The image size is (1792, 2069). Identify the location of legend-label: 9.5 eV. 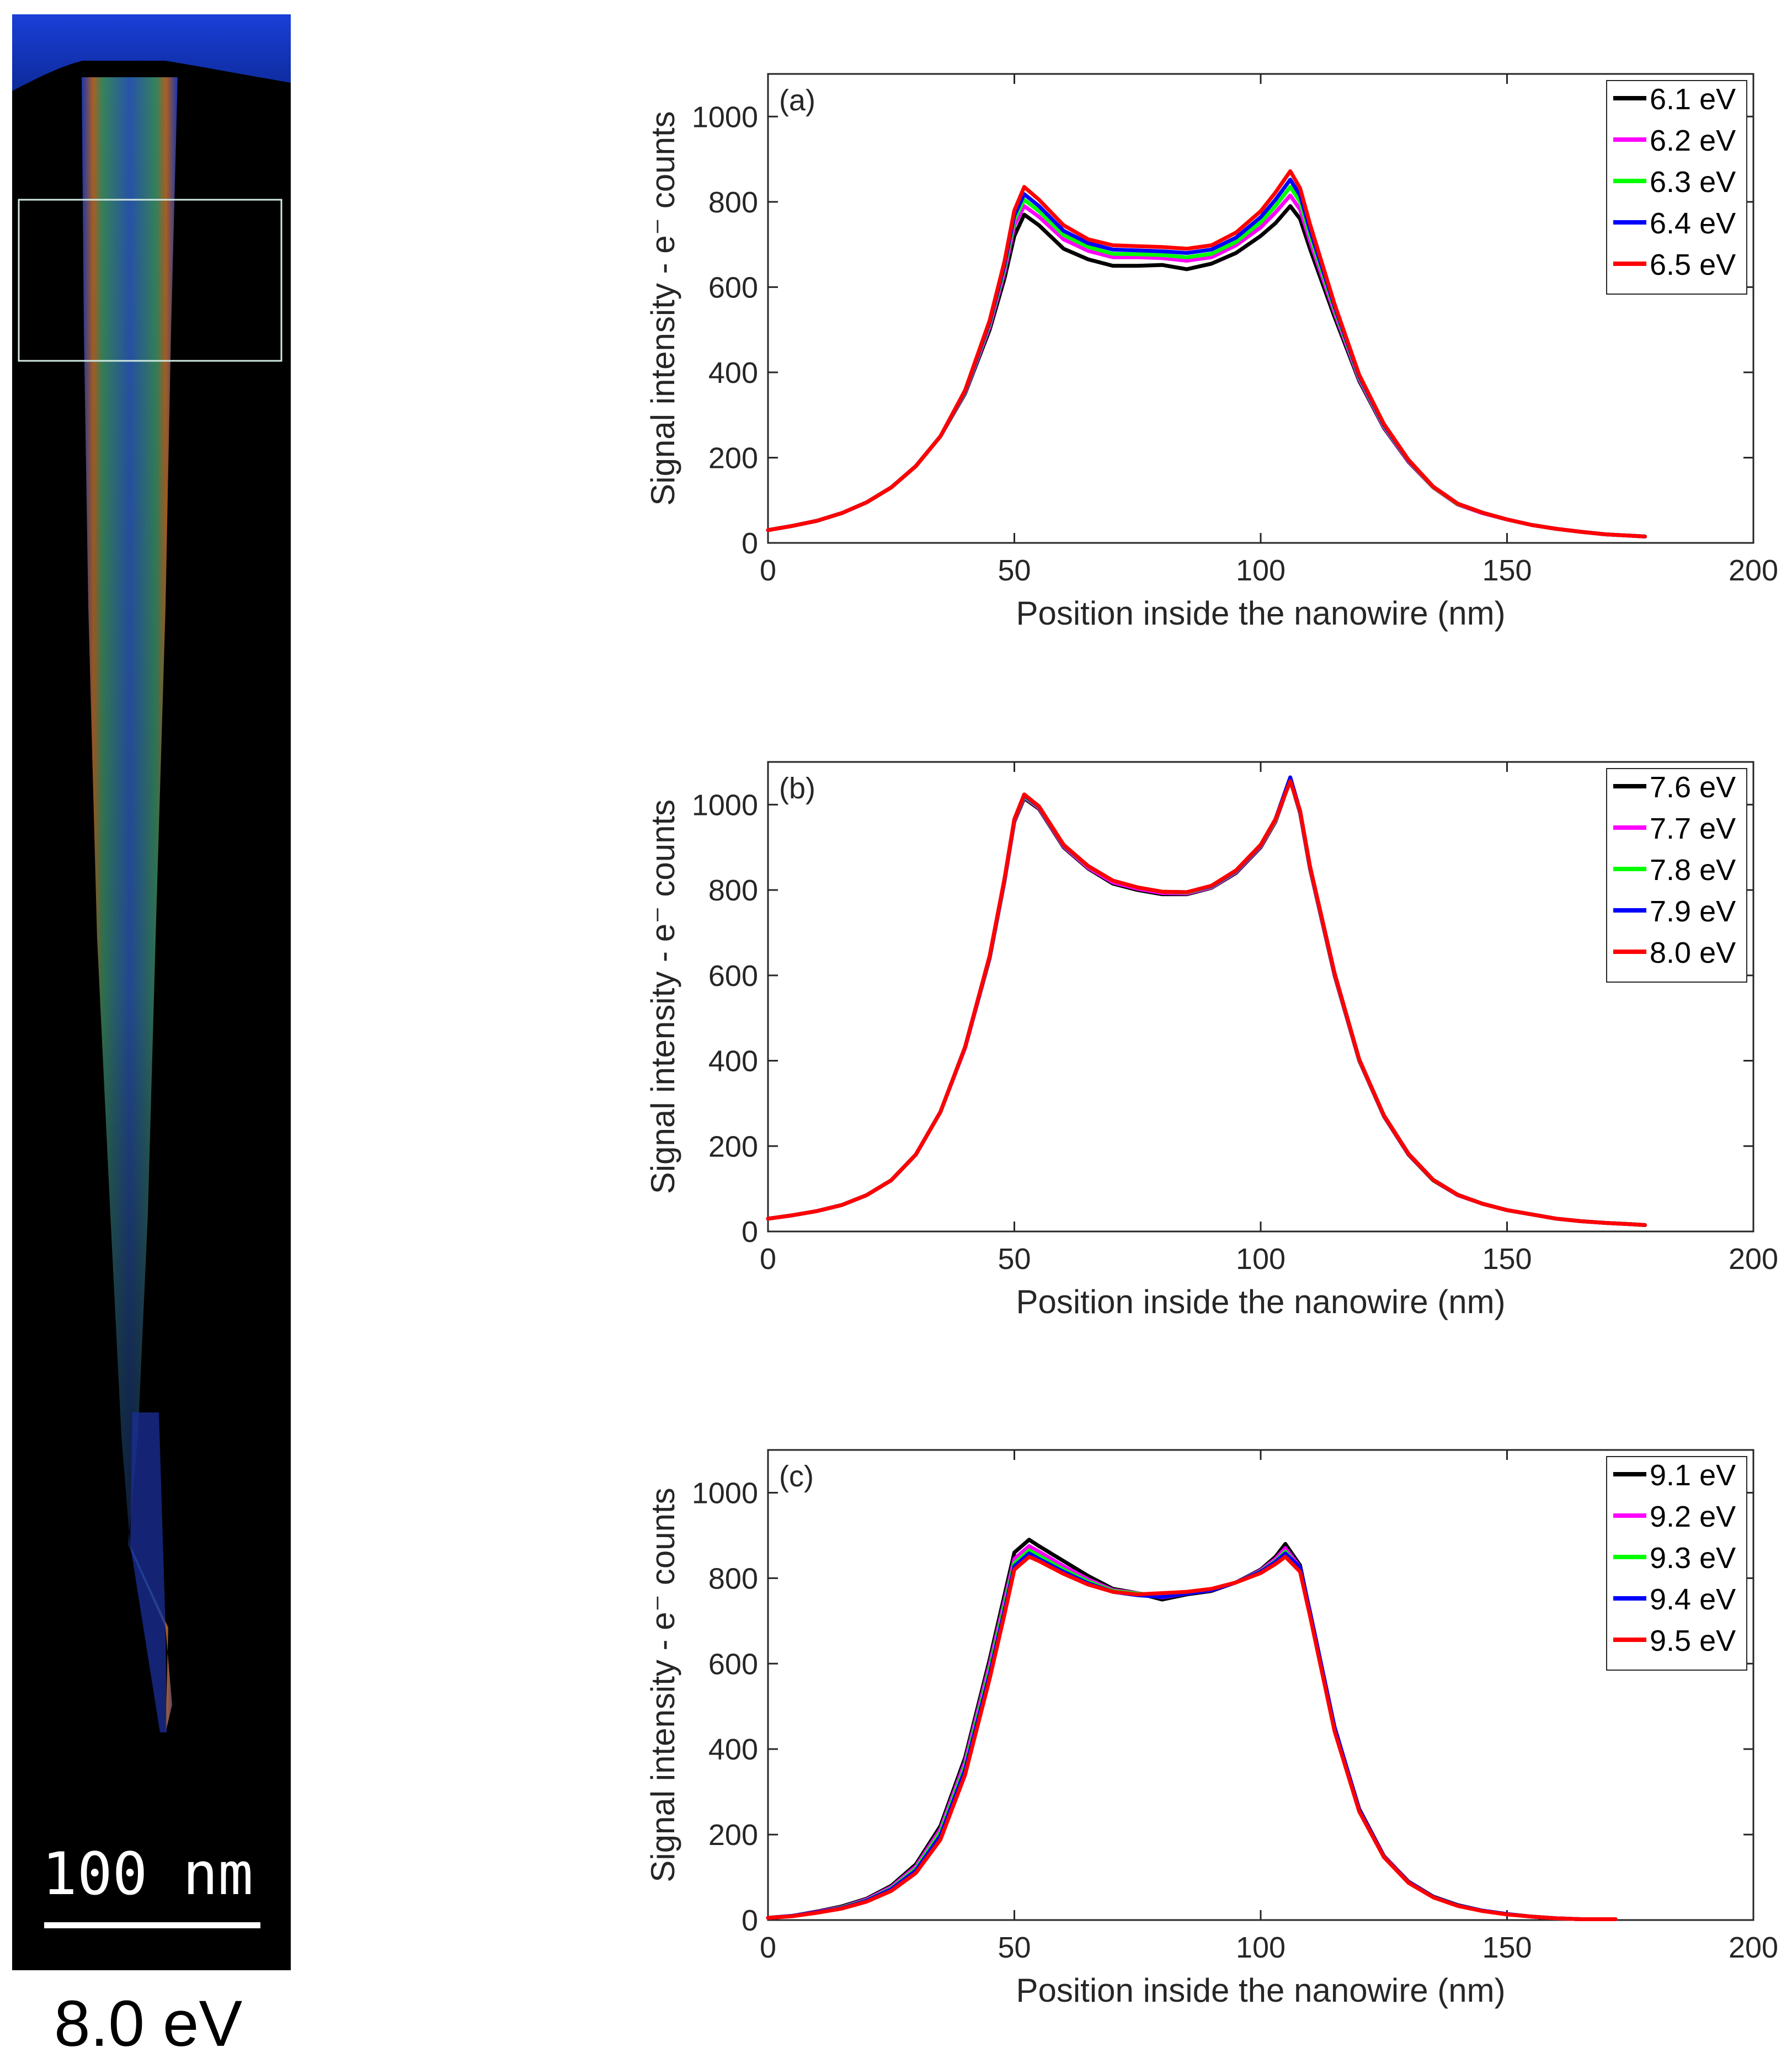
(1693, 1640).